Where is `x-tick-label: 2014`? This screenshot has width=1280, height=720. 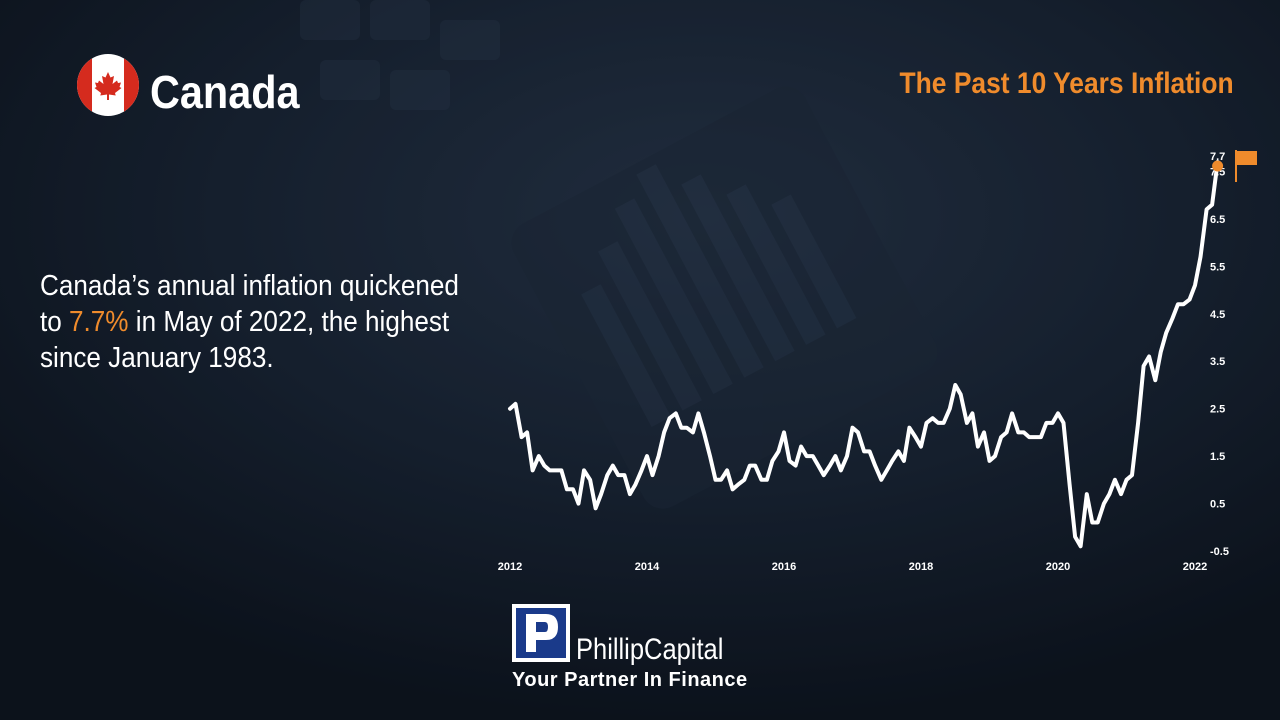 x-tick-label: 2014 is located at coordinates (647, 567).